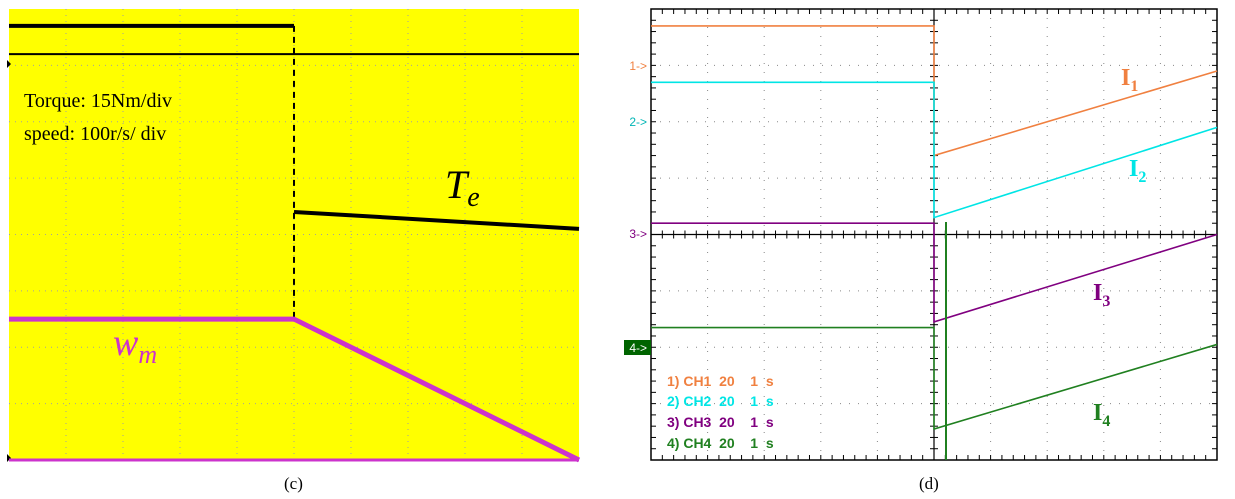  I want to click on i1-label: I1, so click(1129, 80).